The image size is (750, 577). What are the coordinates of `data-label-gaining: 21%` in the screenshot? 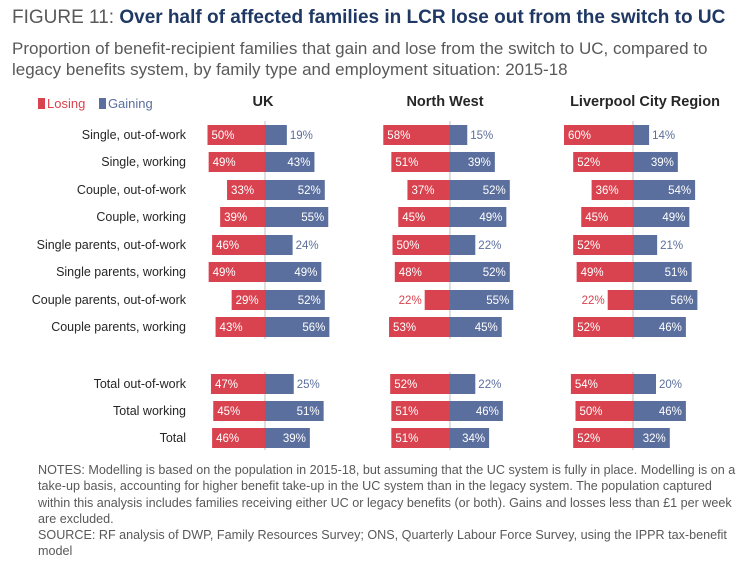 It's located at (671, 246).